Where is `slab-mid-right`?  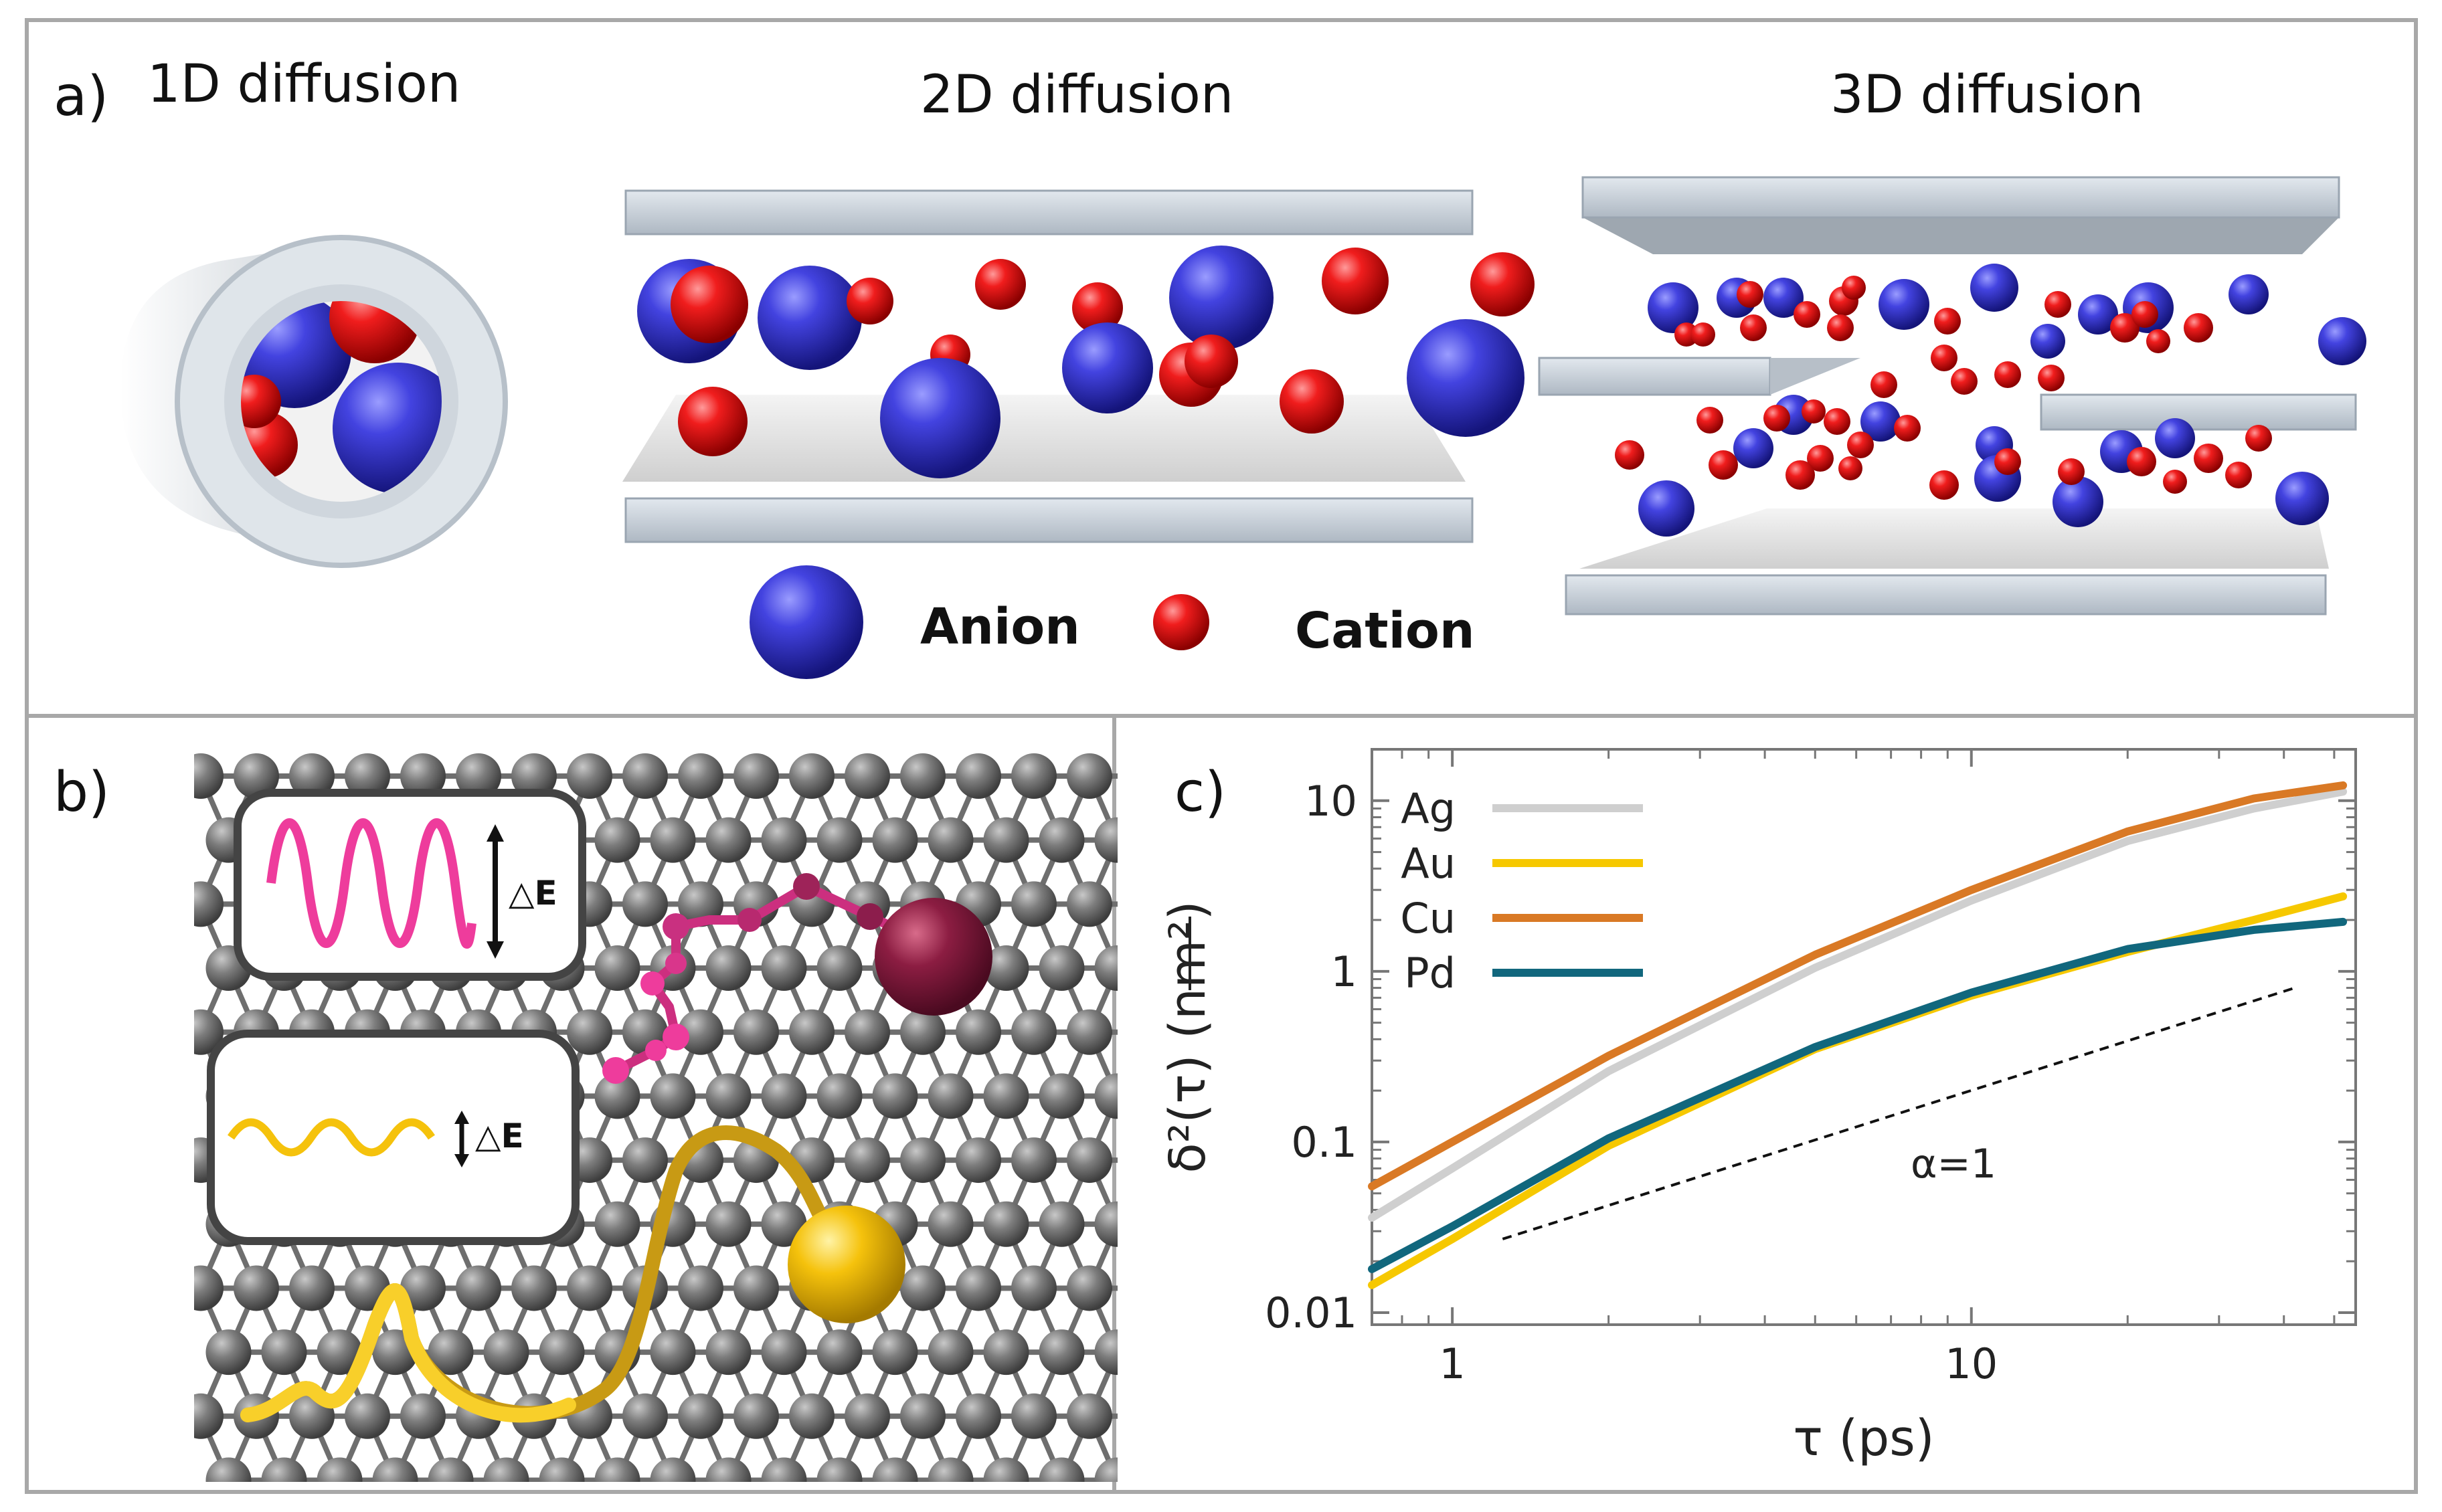
slab-mid-right is located at coordinates (2198, 412).